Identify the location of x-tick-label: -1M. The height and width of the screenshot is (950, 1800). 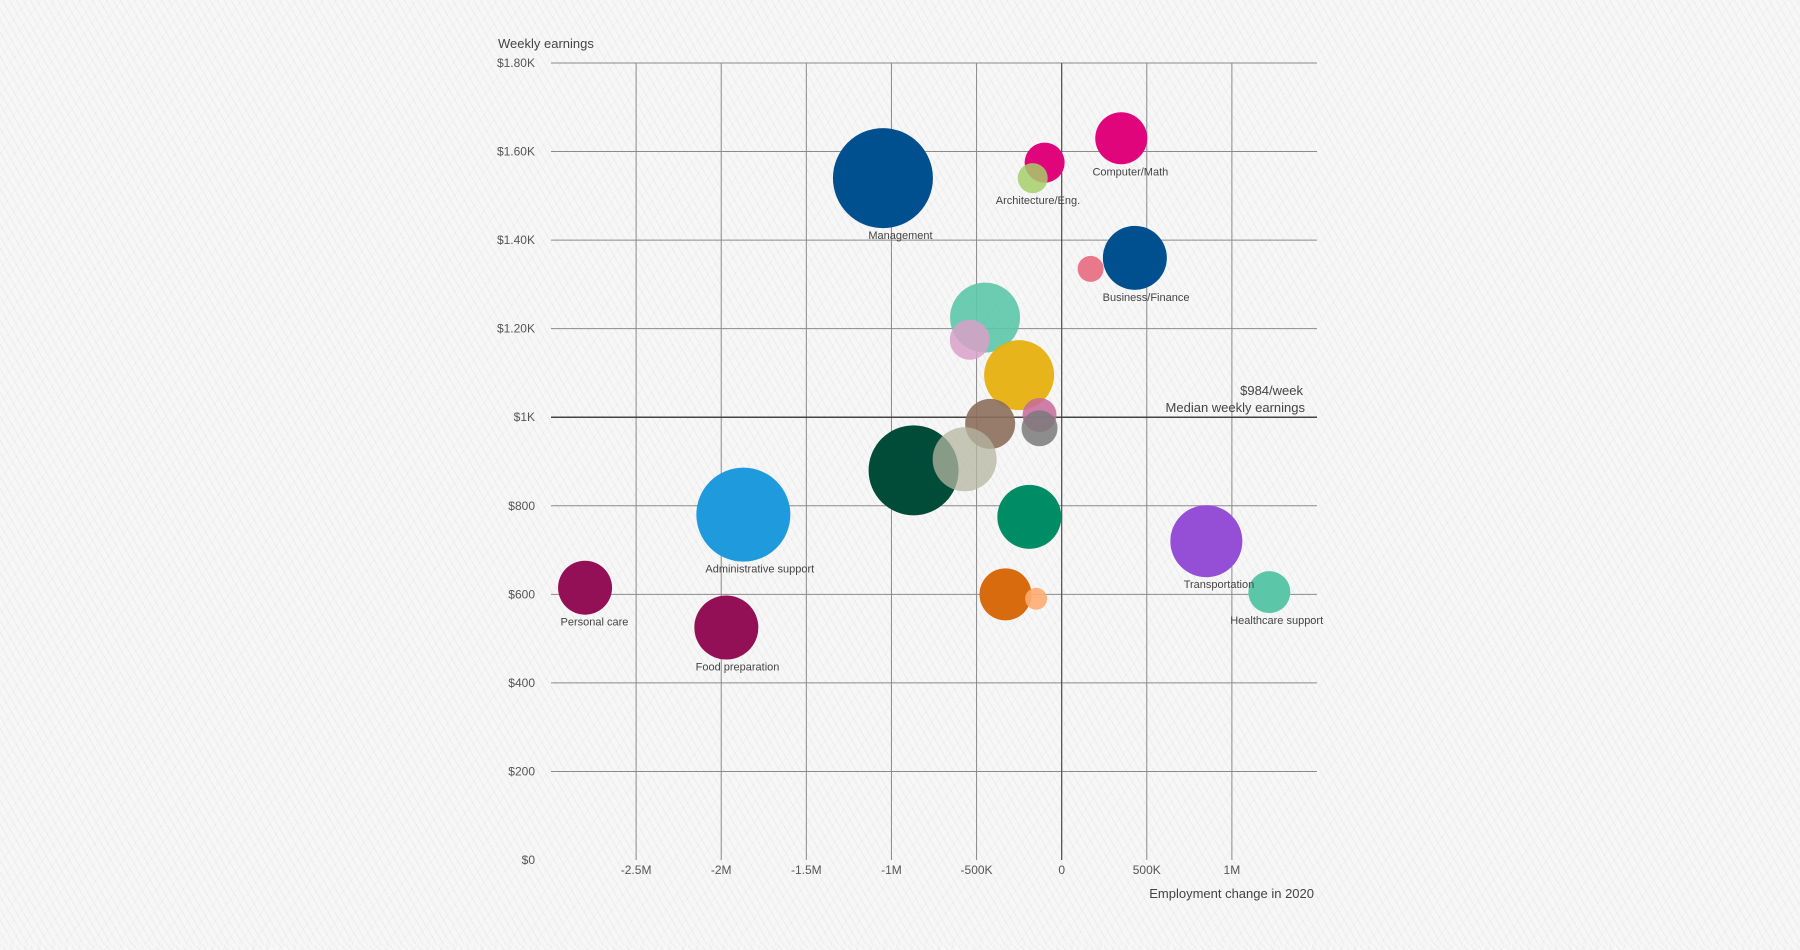
(891, 870).